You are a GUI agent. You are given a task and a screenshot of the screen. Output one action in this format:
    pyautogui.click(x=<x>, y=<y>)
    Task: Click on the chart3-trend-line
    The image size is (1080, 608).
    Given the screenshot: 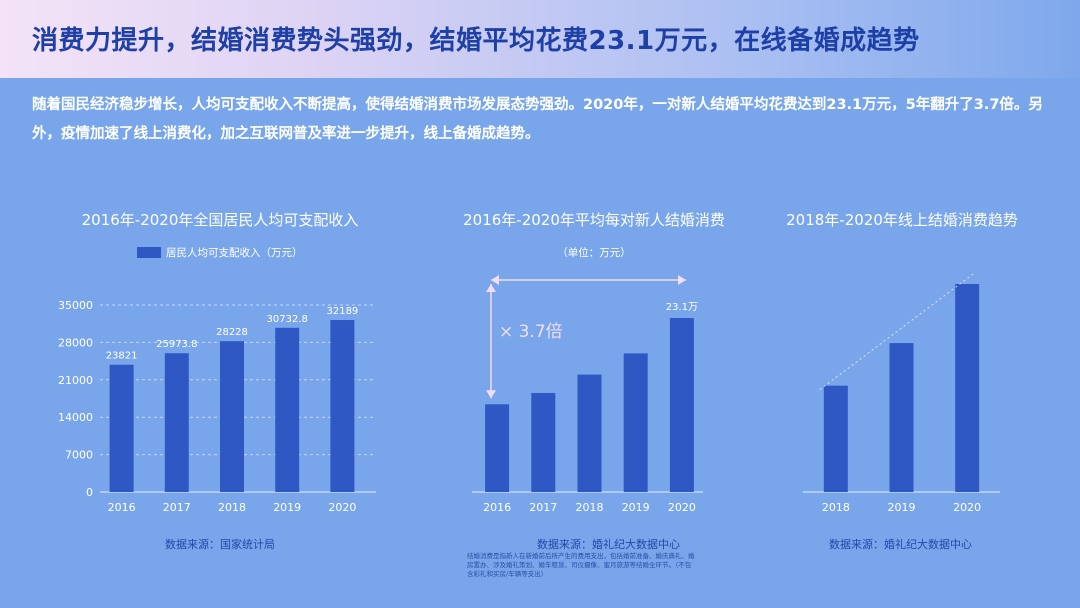 What is the action you would take?
    pyautogui.click(x=896, y=332)
    